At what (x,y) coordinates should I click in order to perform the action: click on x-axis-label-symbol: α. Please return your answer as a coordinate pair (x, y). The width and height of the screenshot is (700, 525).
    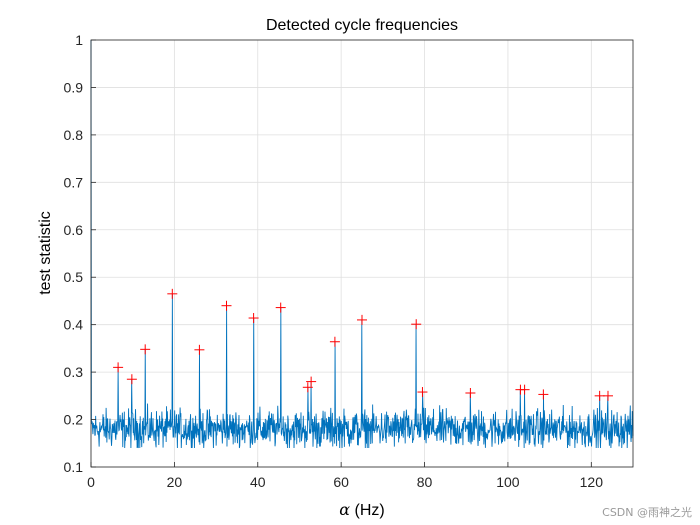
    Looking at the image, I should click on (344, 509).